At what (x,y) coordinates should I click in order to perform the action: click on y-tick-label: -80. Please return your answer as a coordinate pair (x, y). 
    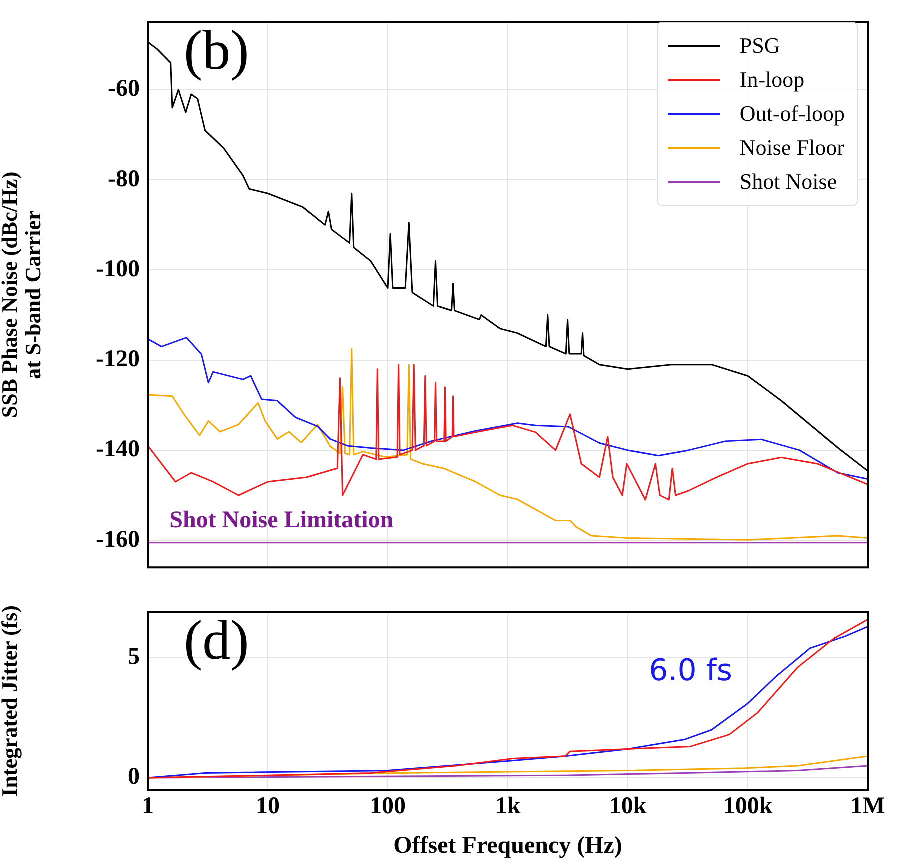
    Looking at the image, I should click on (124, 179).